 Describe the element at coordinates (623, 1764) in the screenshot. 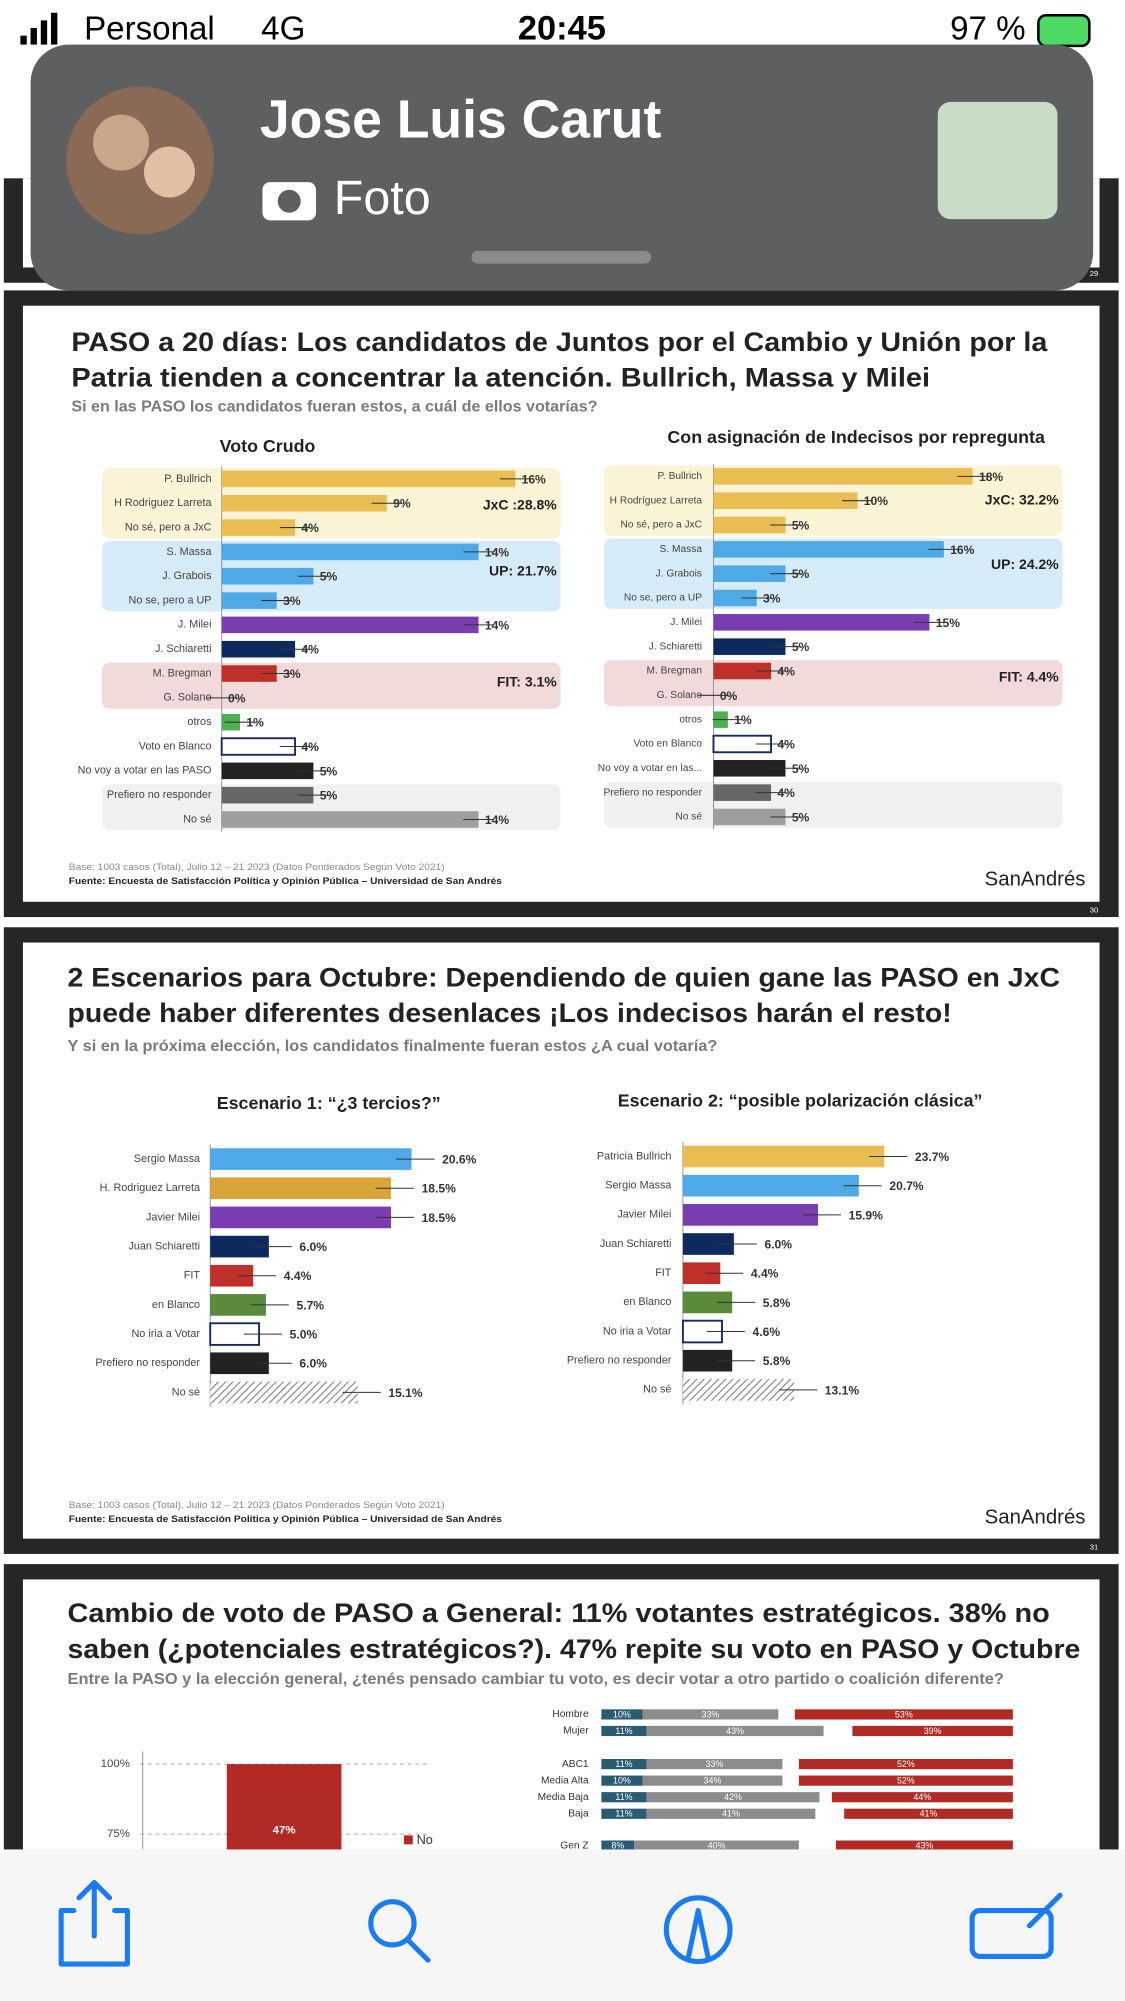

I see `segment-label: 11%` at that location.